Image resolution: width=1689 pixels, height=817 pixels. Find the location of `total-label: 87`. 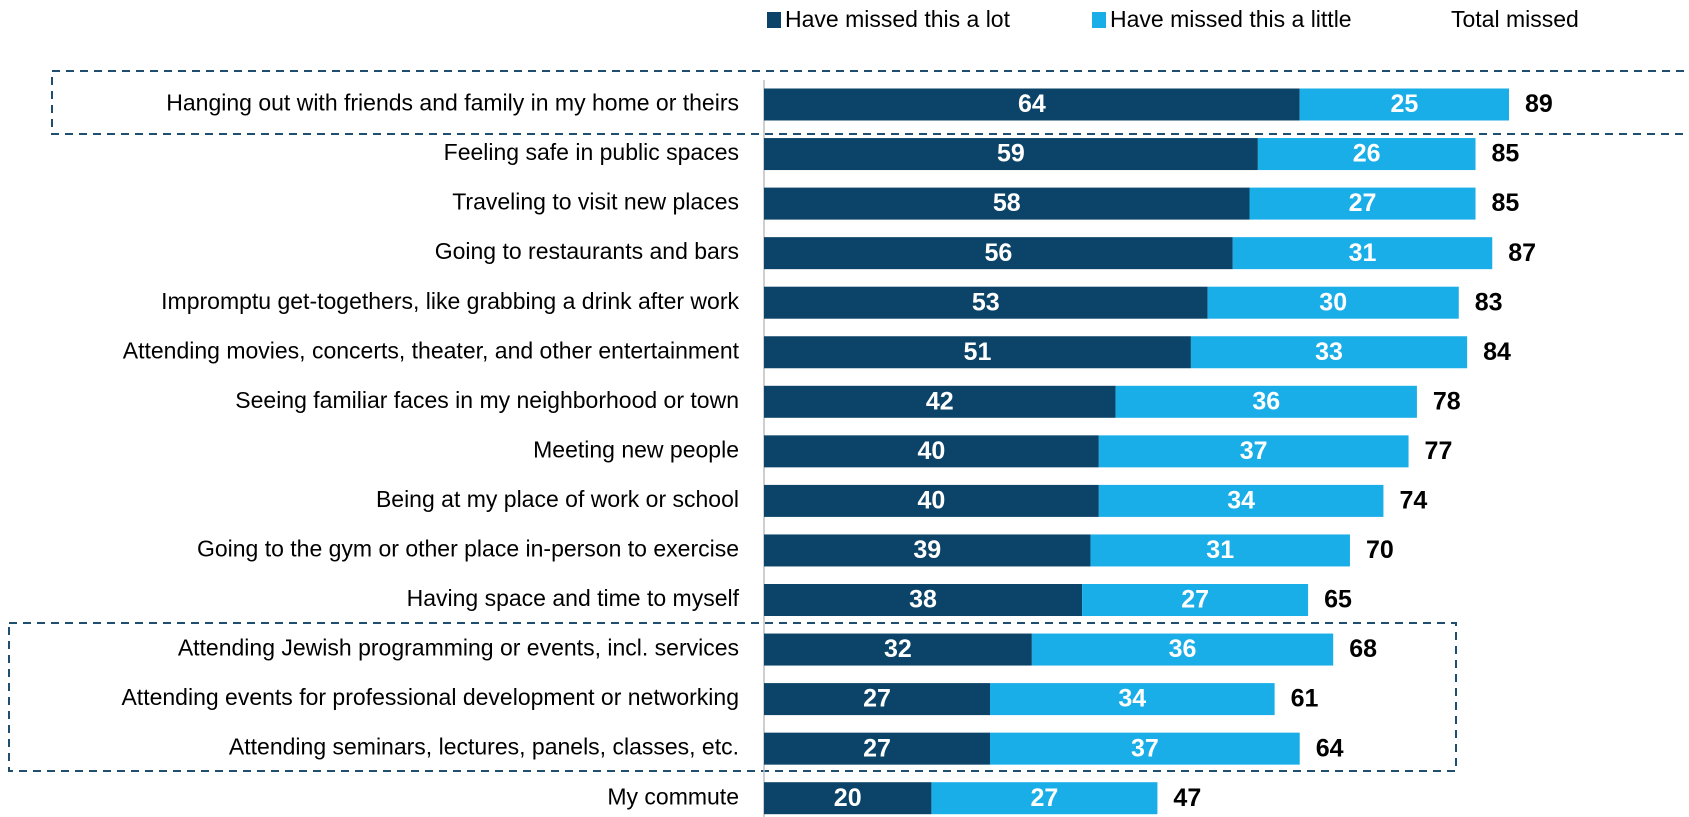

total-label: 87 is located at coordinates (1522, 253).